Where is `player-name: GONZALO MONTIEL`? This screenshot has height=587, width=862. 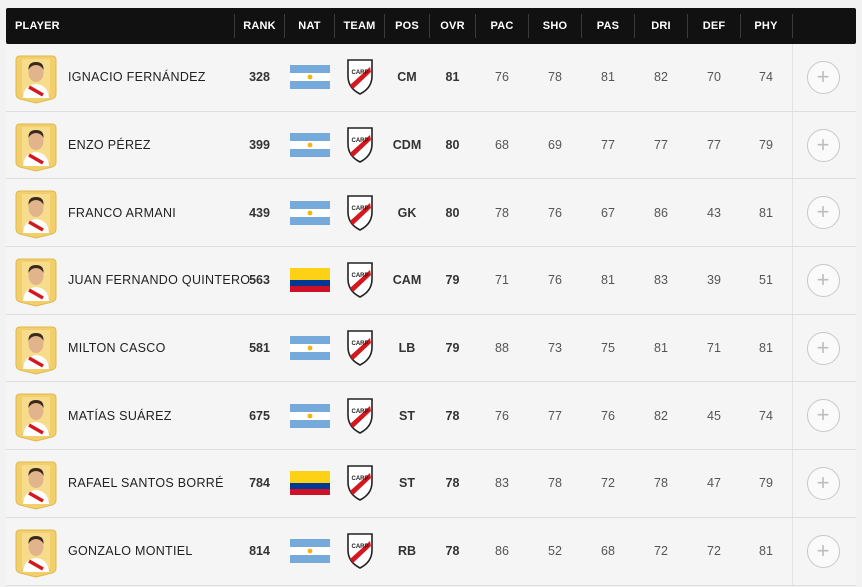
player-name: GONZALO MONTIEL is located at coordinates (130, 551).